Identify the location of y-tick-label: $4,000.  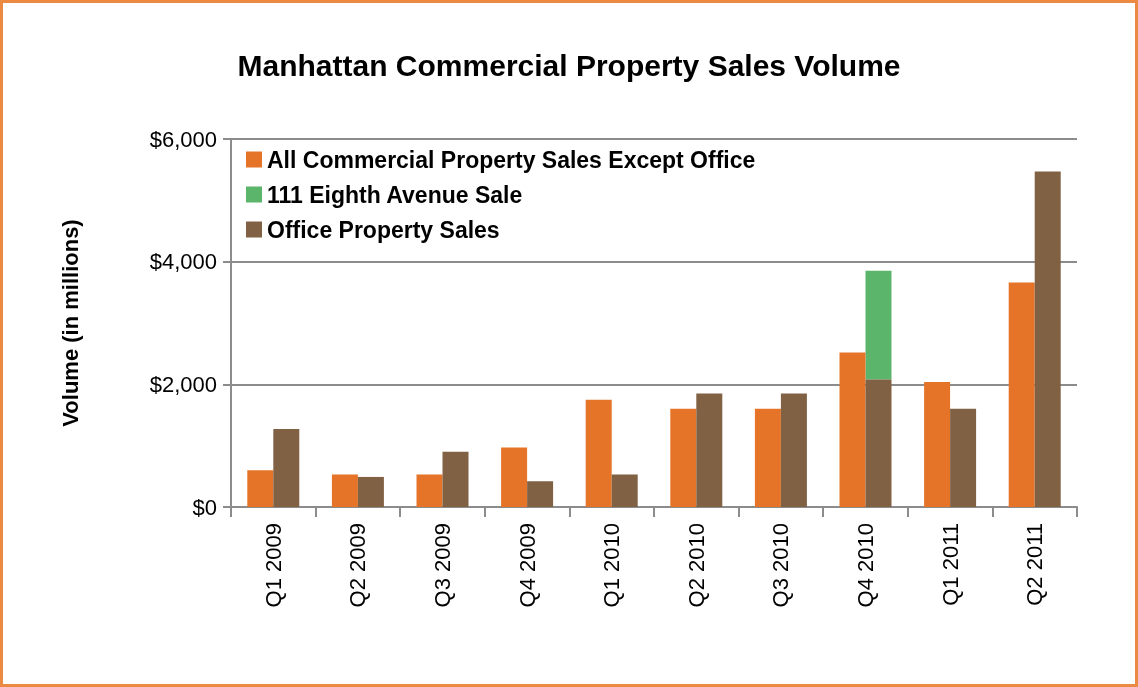
(183, 262).